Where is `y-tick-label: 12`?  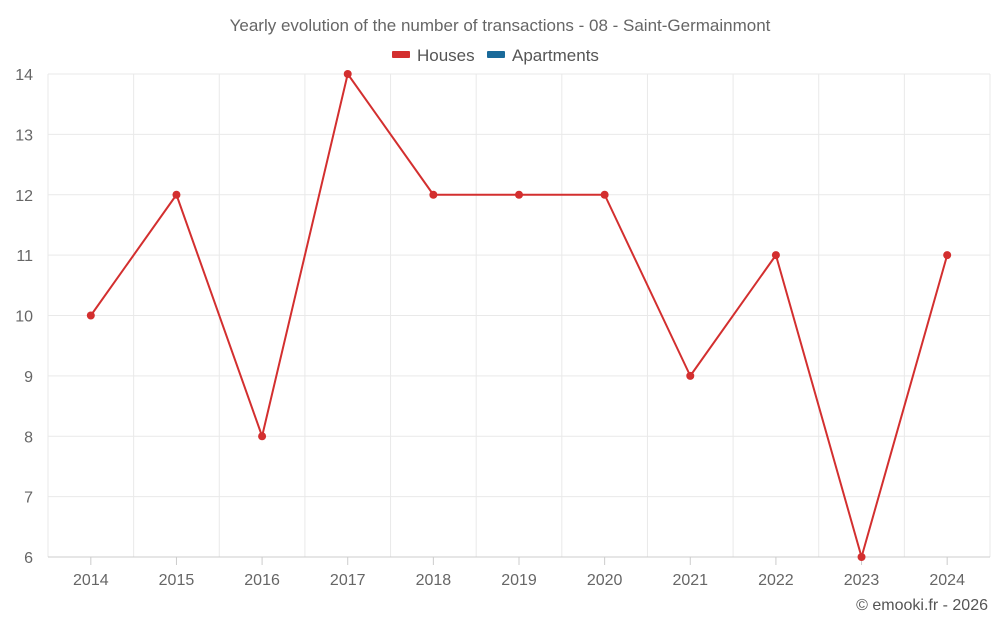
y-tick-label: 12 is located at coordinates (24, 196).